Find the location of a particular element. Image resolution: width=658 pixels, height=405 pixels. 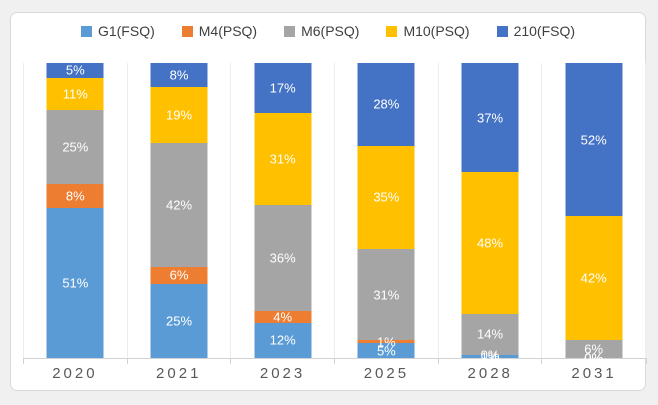

category-column-2021: 25% 6% 42% 19% 8% is located at coordinates (178, 213).